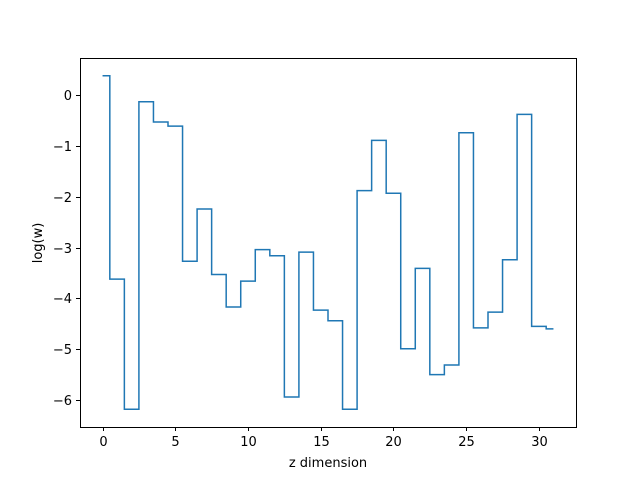  Describe the element at coordinates (62, 198) in the screenshot. I see `y-tick-label: −2` at that location.